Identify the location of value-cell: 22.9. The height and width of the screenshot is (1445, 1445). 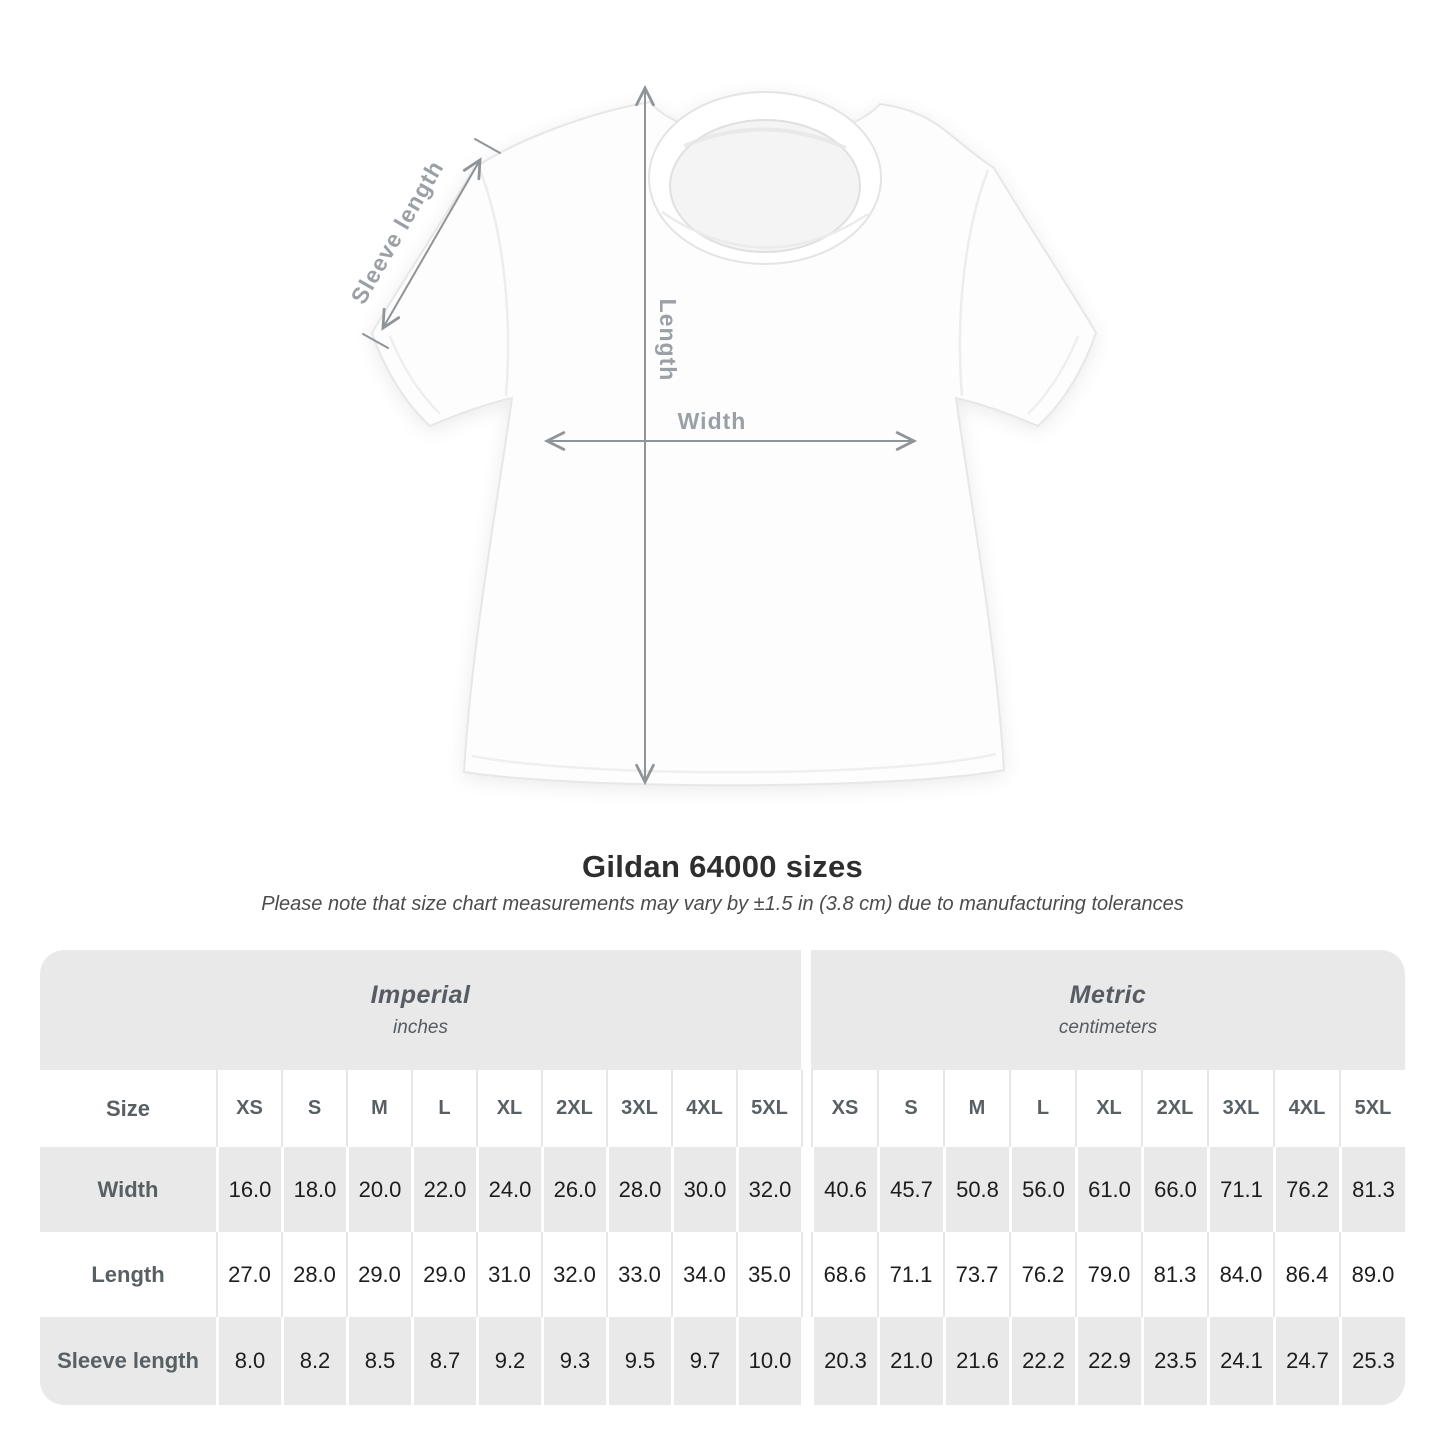
(1108, 1361).